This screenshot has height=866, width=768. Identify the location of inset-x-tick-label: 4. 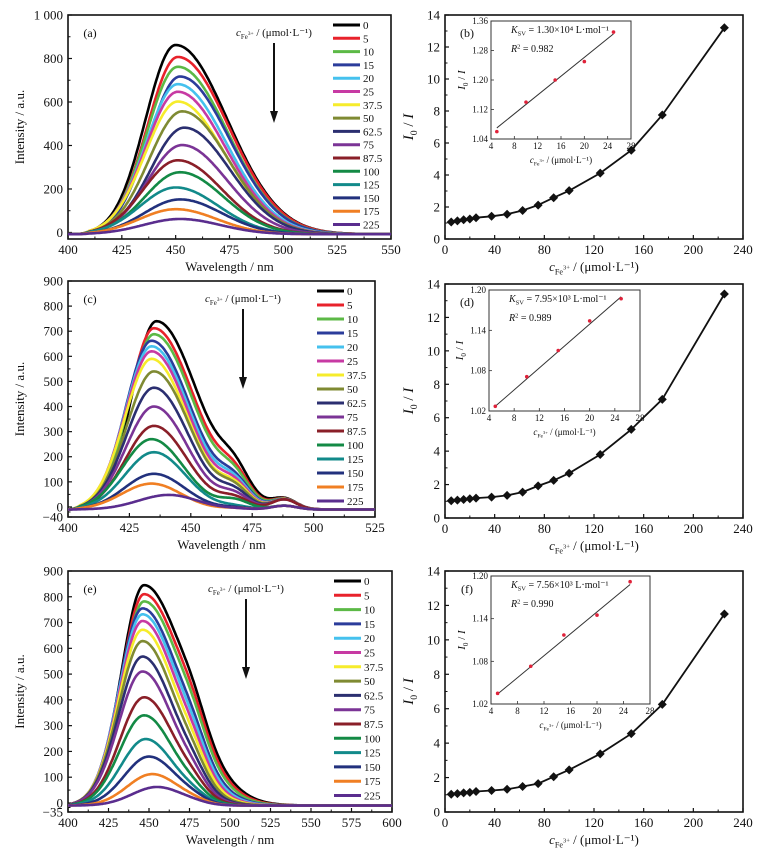
(491, 711).